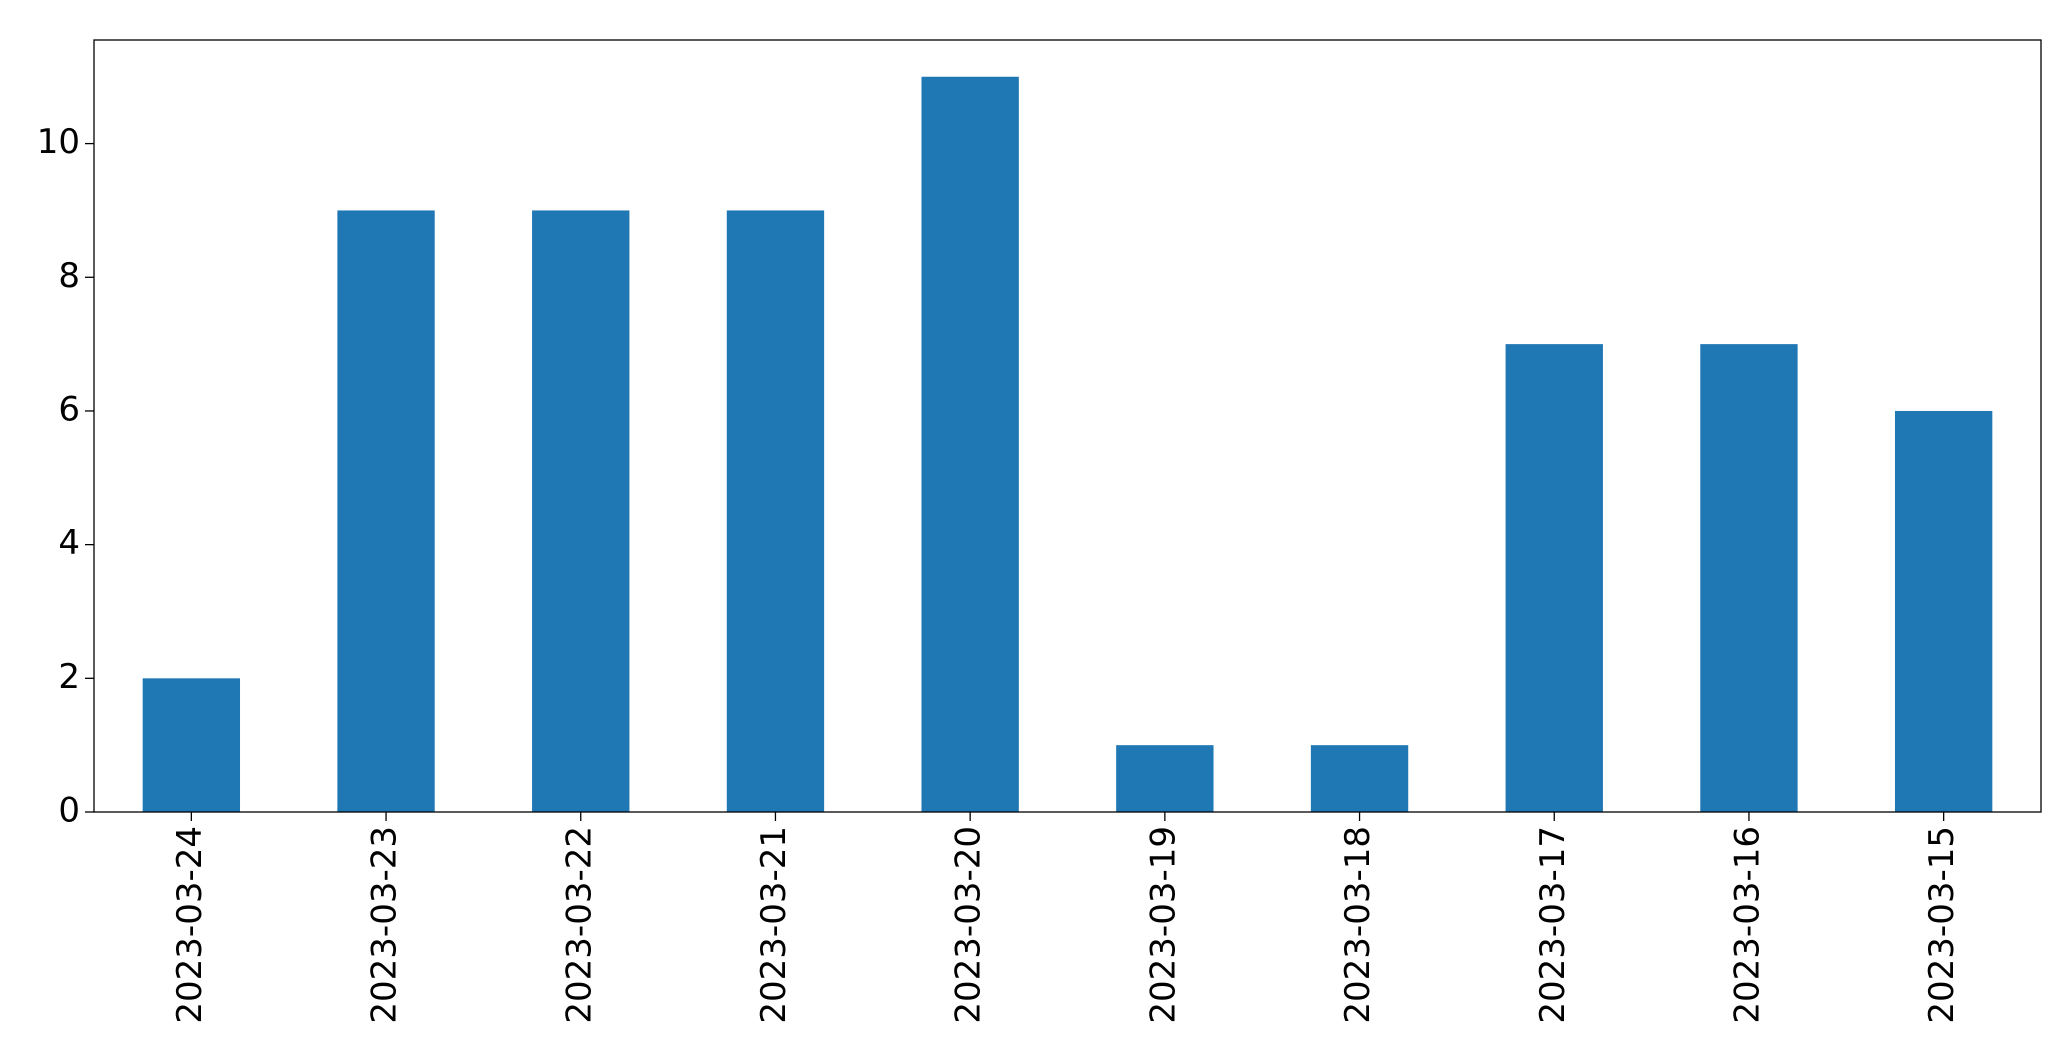 The width and height of the screenshot is (2071, 1061). I want to click on y-tick-label: 6, so click(69, 409).